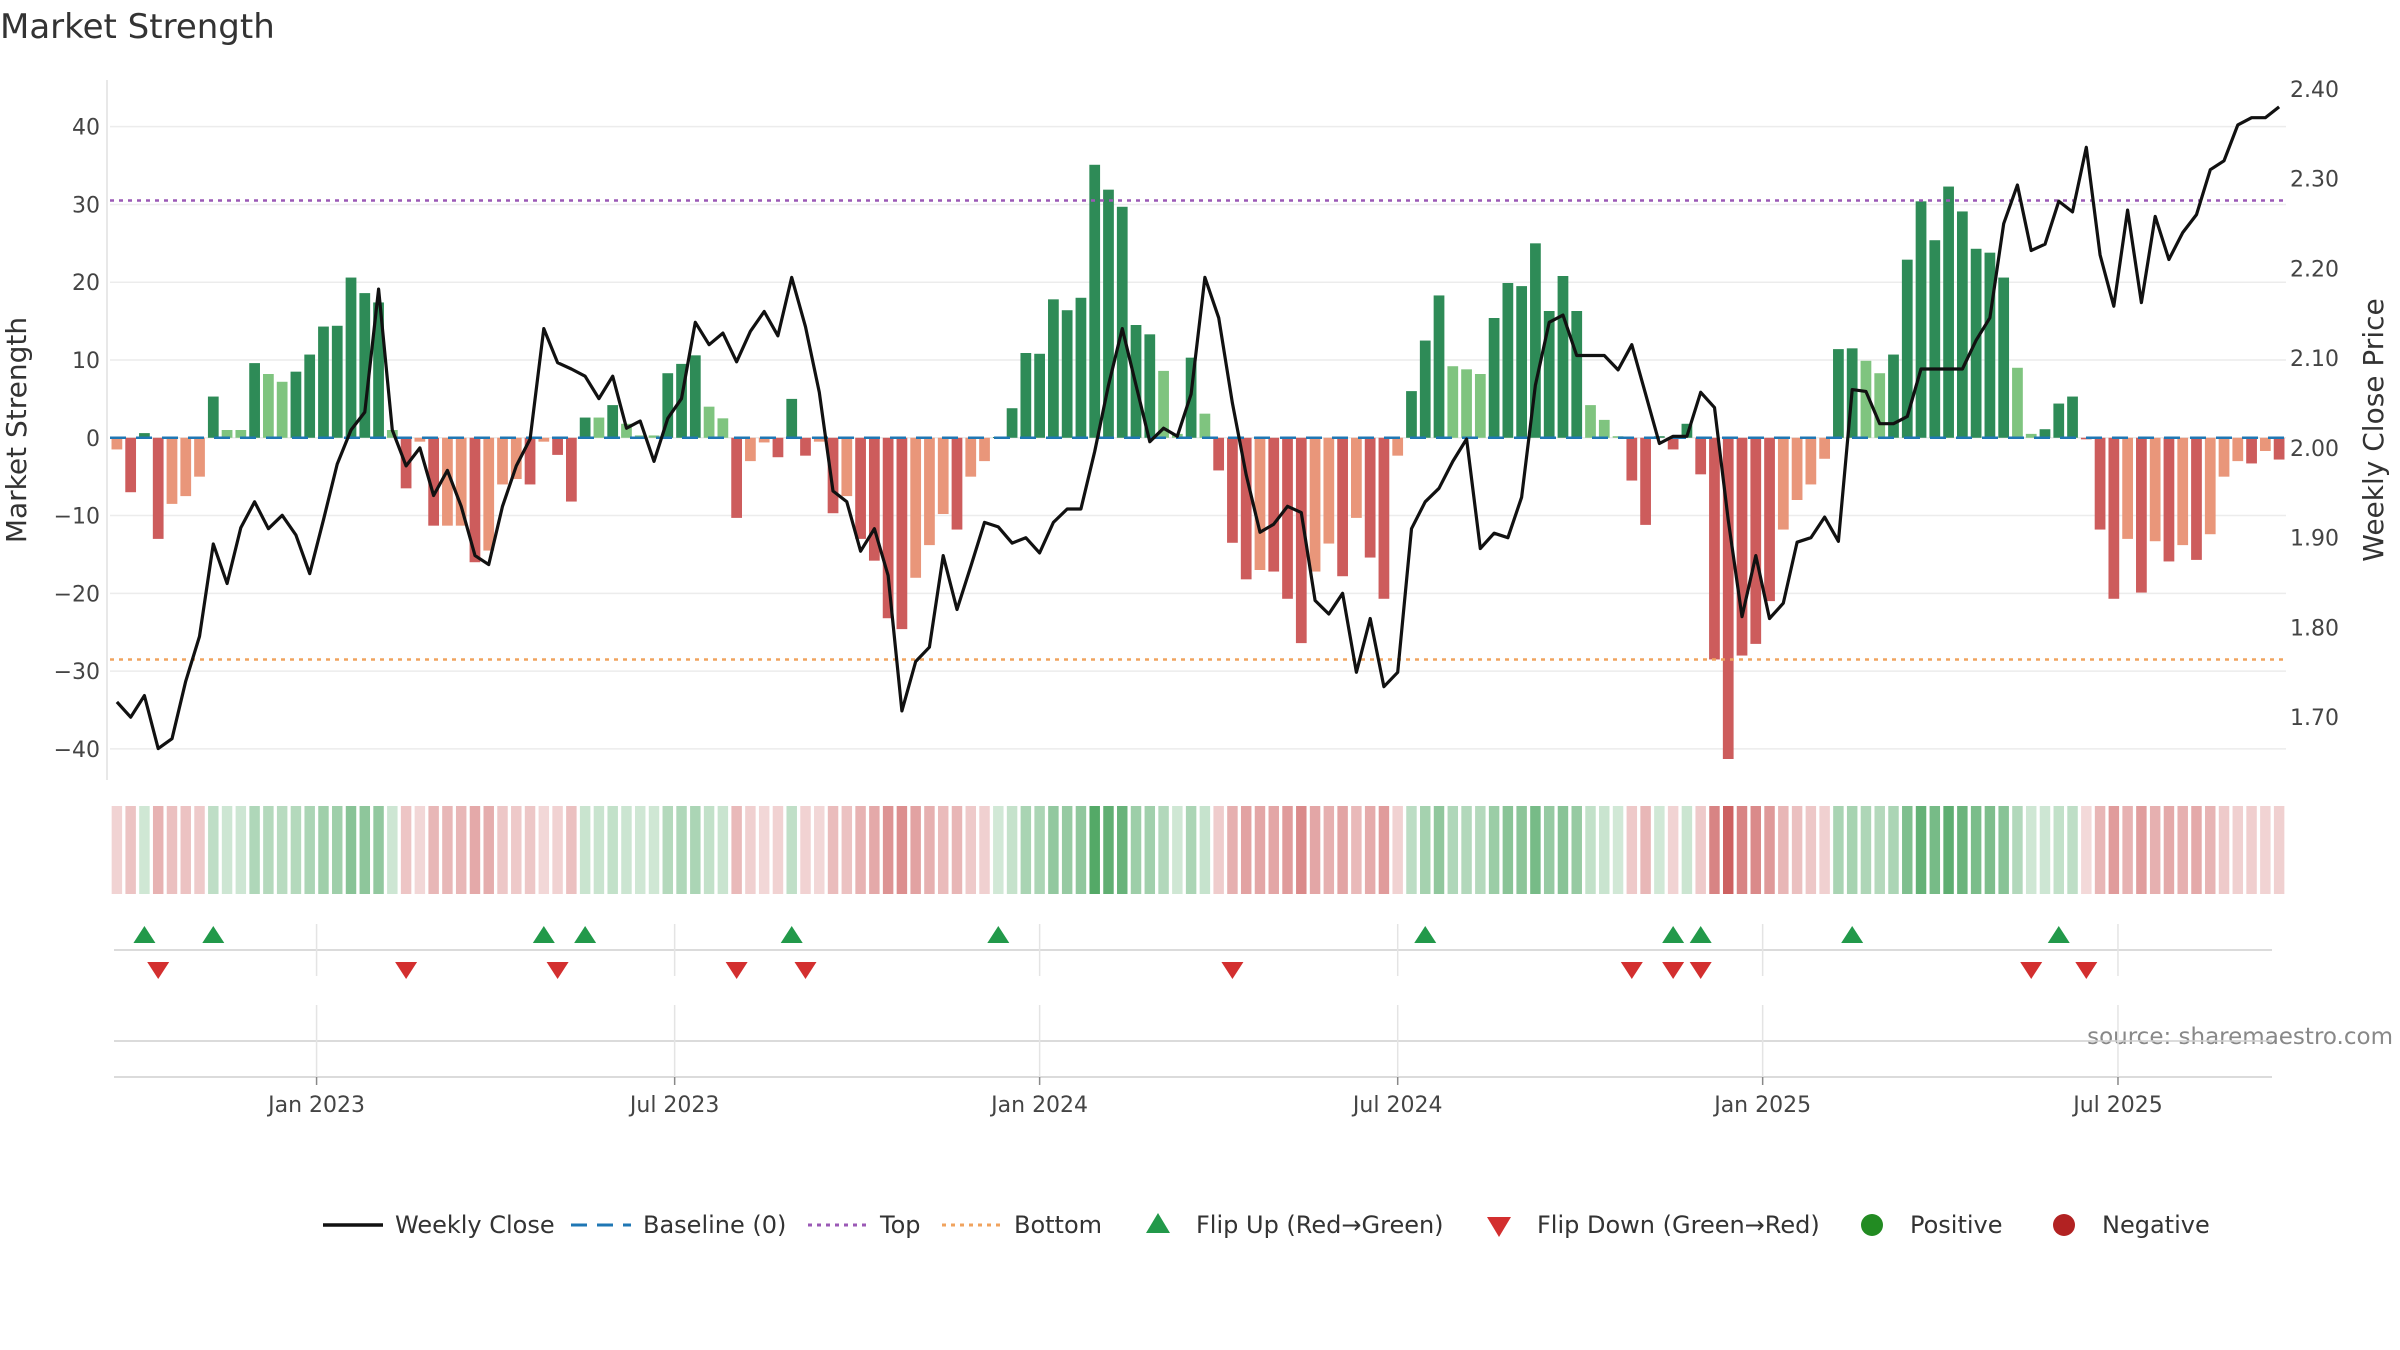 The image size is (2400, 1350). What do you see at coordinates (900, 1225) in the screenshot?
I see `legend-label: Top` at bounding box center [900, 1225].